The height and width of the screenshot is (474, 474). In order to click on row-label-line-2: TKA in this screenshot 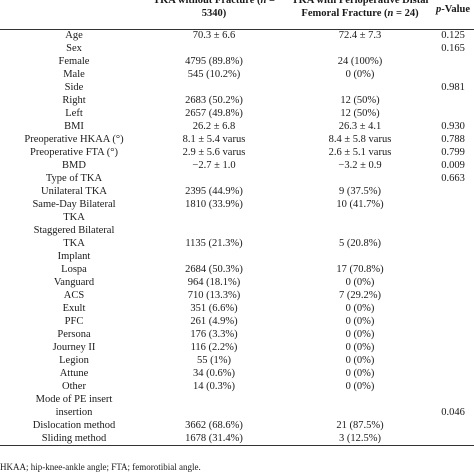, I will do `click(74, 217)`.